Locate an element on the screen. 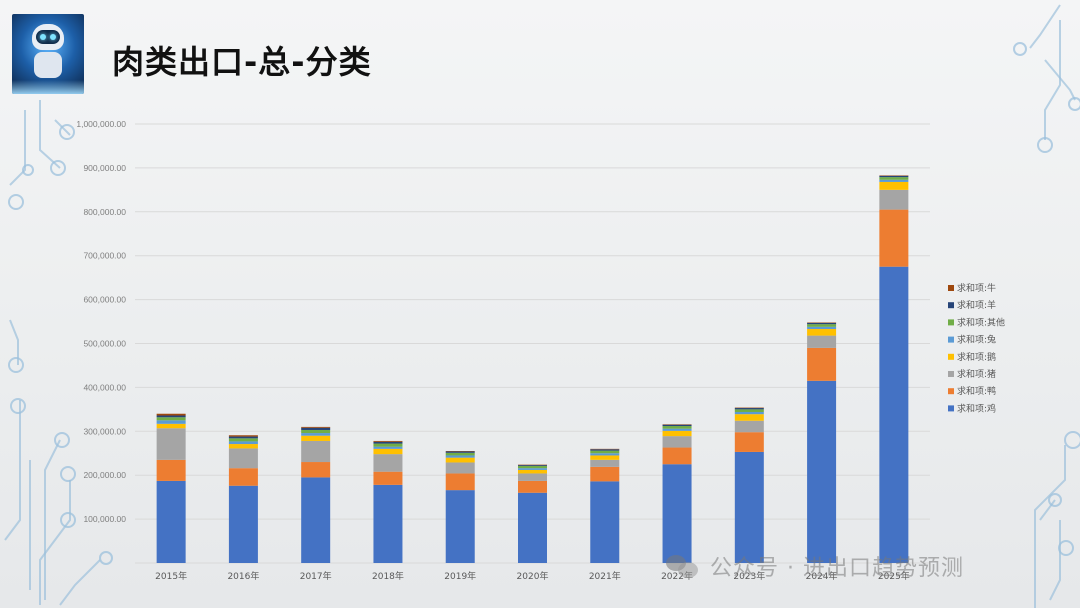 The image size is (1080, 608). legend-label: 求和项:兔 is located at coordinates (976, 340).